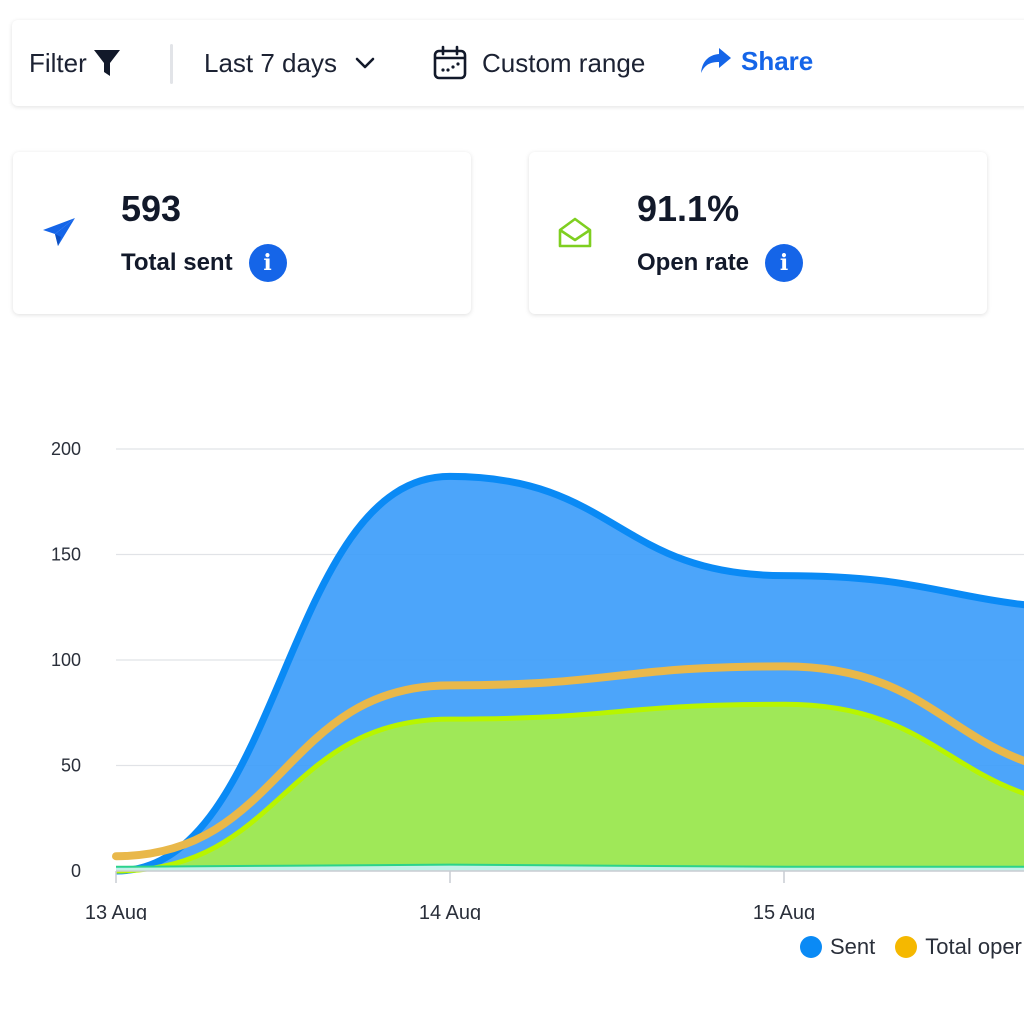 The height and width of the screenshot is (1016, 1024). I want to click on x-tick-label: 14 Aug, so click(450, 911).